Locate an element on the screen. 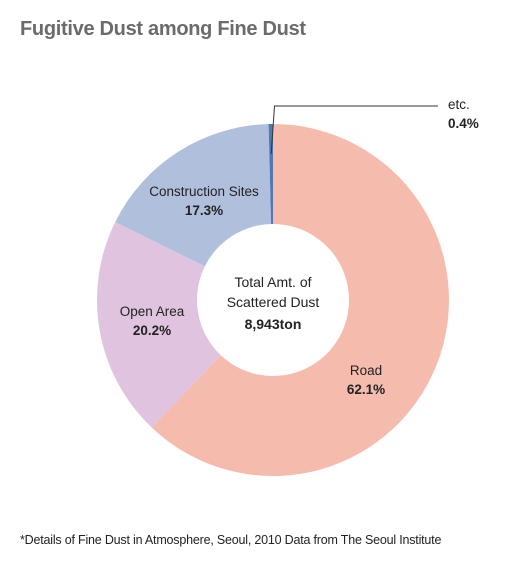 This screenshot has width=524, height=570. slice-construction-sites is located at coordinates (193, 195).